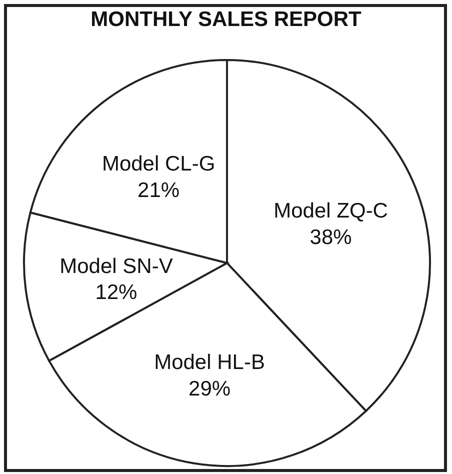  I want to click on data-label: 21%, so click(159, 190).